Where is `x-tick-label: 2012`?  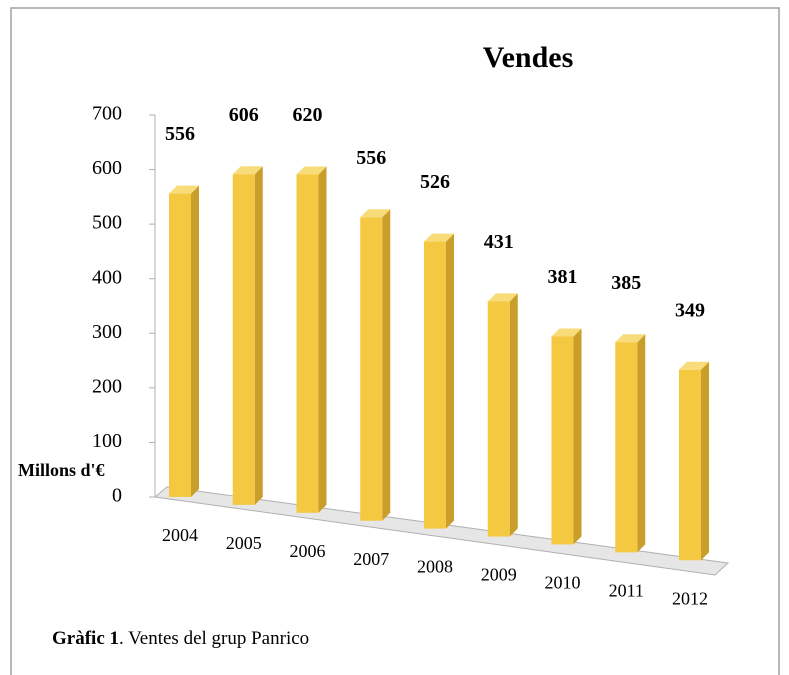
x-tick-label: 2012 is located at coordinates (690, 598).